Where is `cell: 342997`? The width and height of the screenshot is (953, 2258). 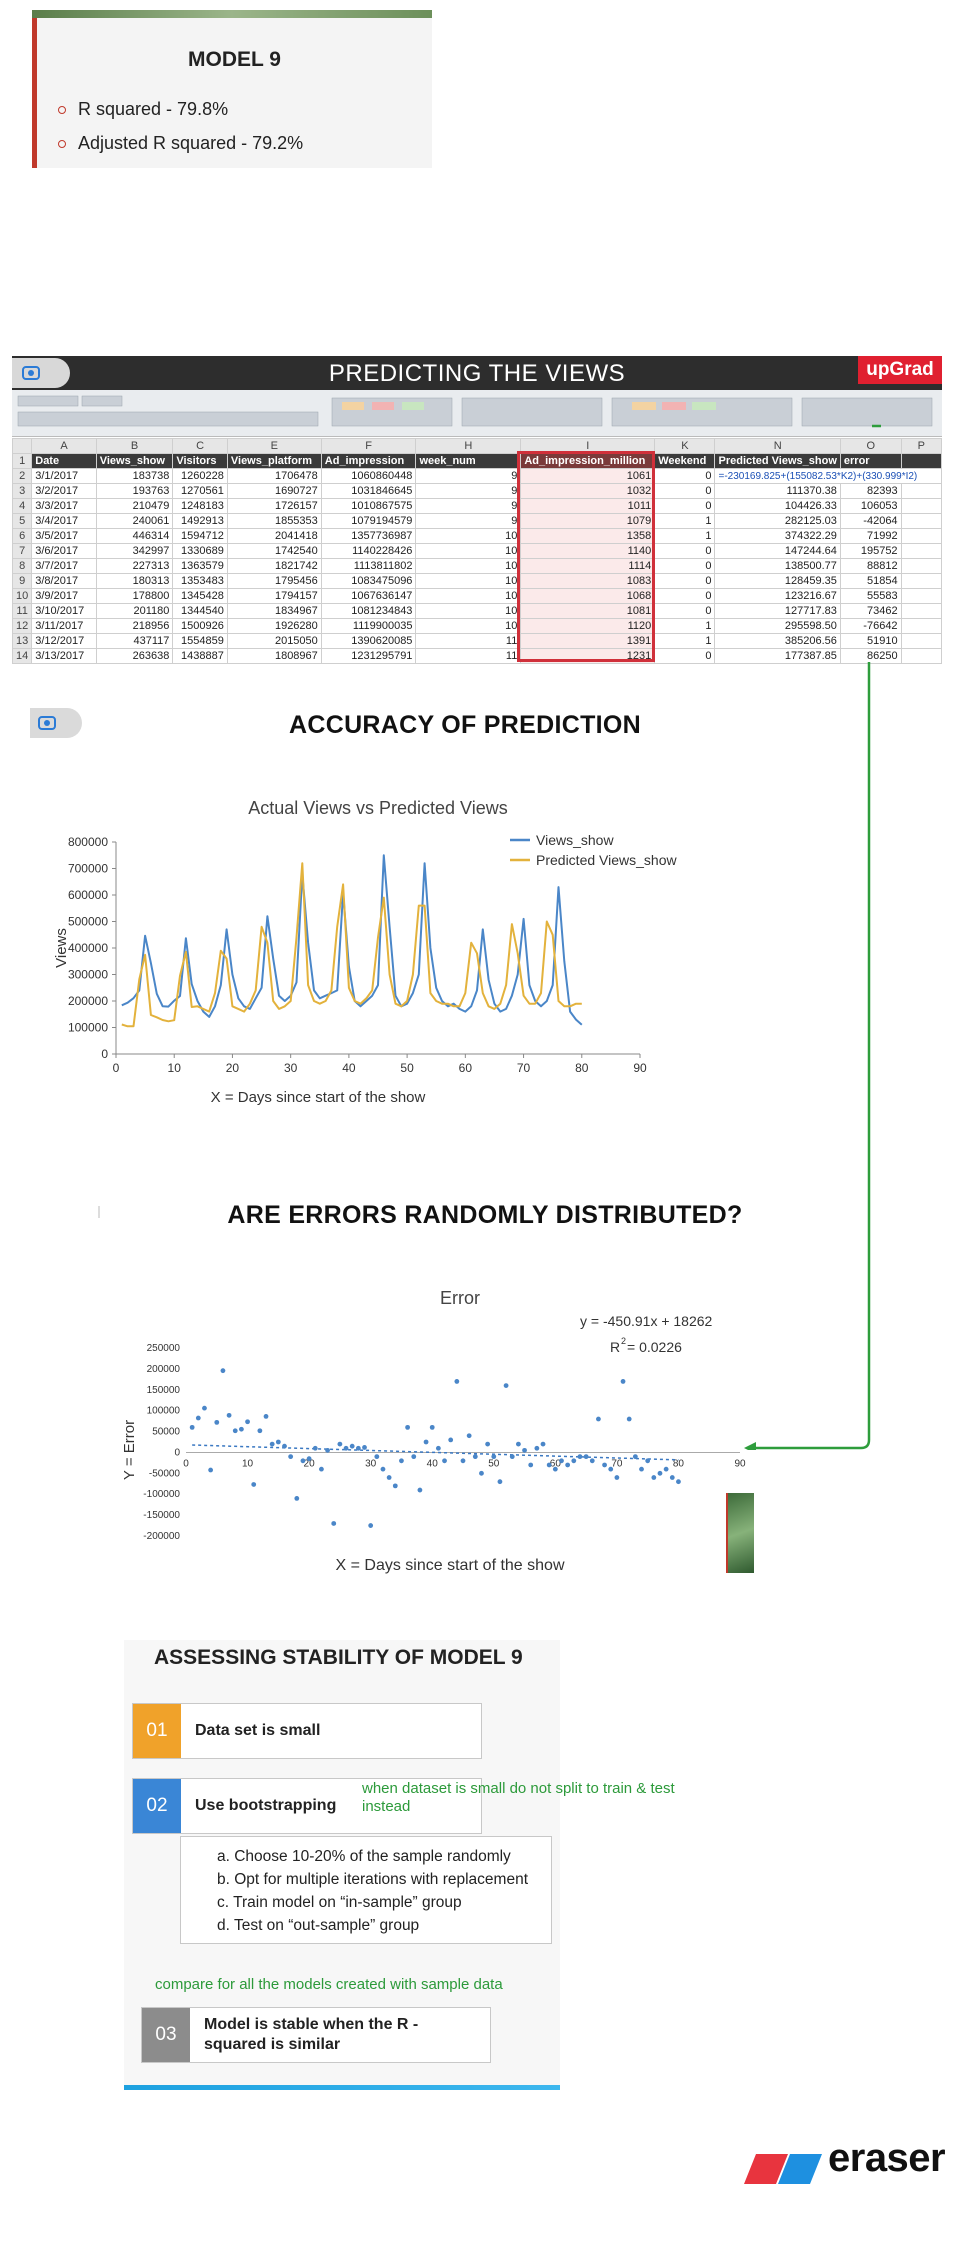 cell: 342997 is located at coordinates (134, 551).